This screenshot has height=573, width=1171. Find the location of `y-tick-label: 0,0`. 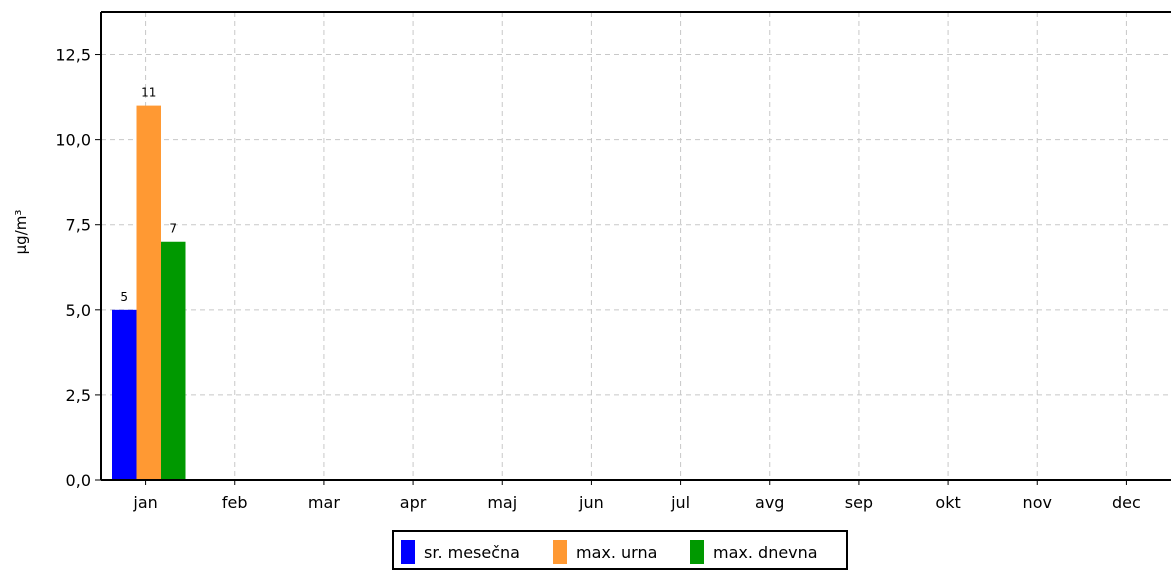

y-tick-label: 0,0 is located at coordinates (78, 480).